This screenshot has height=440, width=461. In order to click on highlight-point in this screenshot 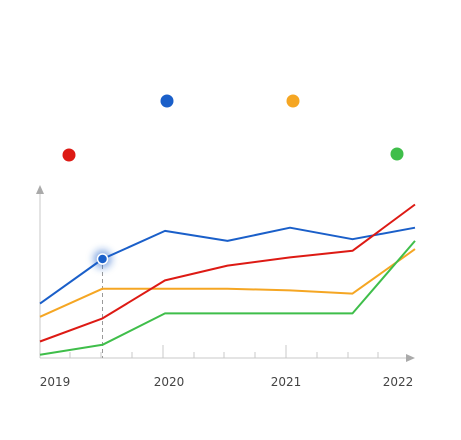, I will do `click(102, 259)`.